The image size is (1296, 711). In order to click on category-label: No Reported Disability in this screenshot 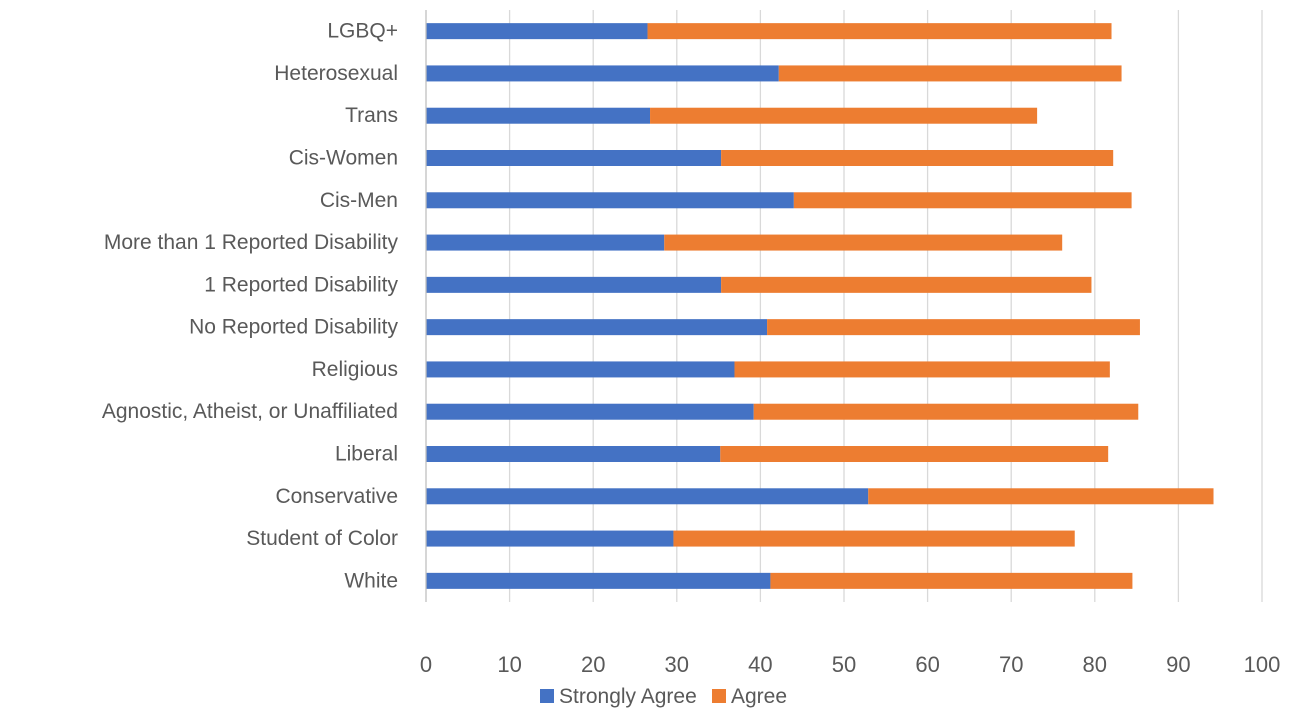, I will do `click(293, 327)`.